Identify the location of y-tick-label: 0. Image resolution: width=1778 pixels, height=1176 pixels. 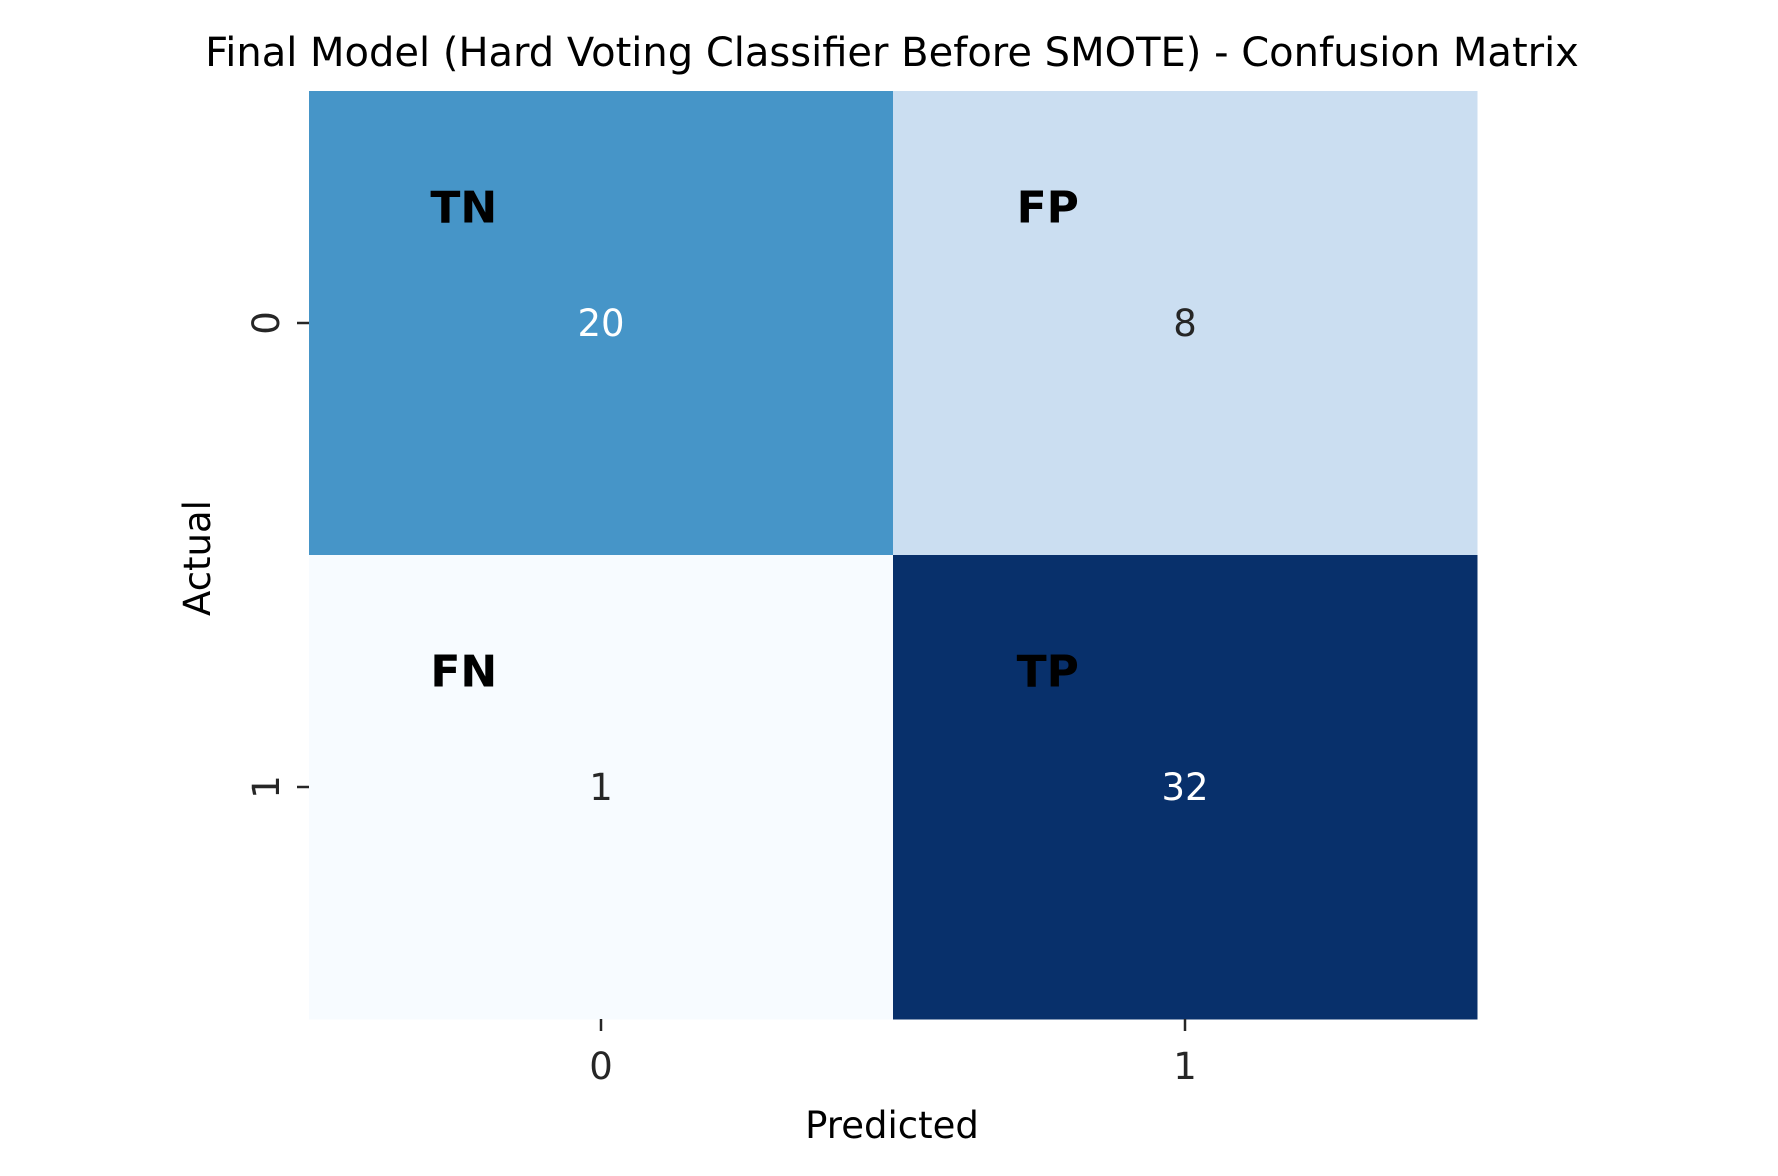
(266, 323).